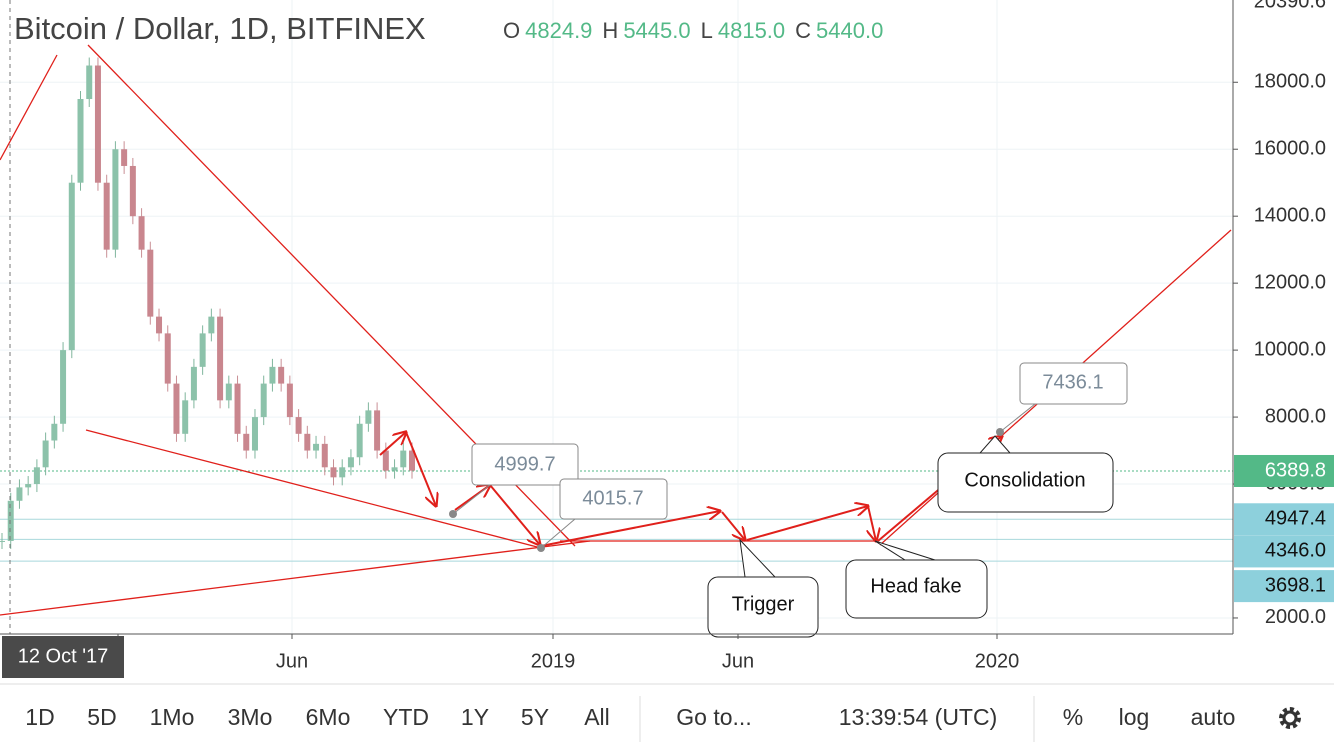  I want to click on option-button: %, so click(1073, 717).